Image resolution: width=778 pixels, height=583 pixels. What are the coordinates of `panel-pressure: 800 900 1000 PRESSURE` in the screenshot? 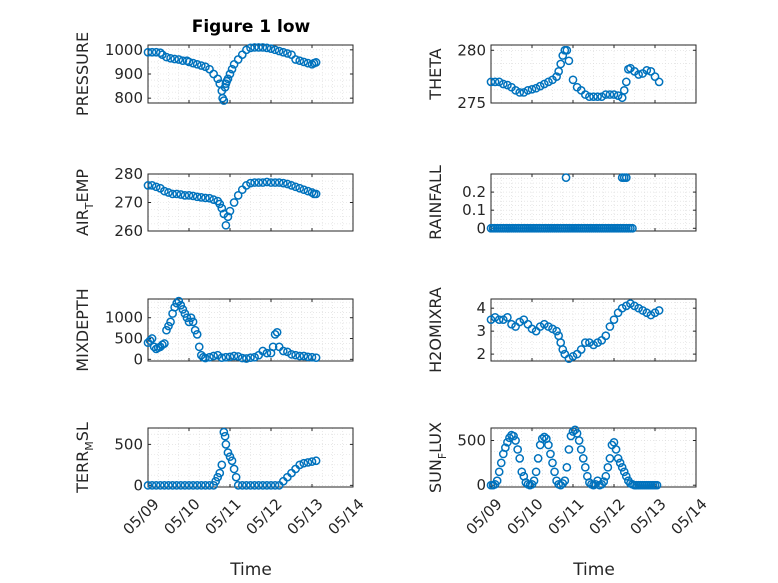 It's located at (213, 74).